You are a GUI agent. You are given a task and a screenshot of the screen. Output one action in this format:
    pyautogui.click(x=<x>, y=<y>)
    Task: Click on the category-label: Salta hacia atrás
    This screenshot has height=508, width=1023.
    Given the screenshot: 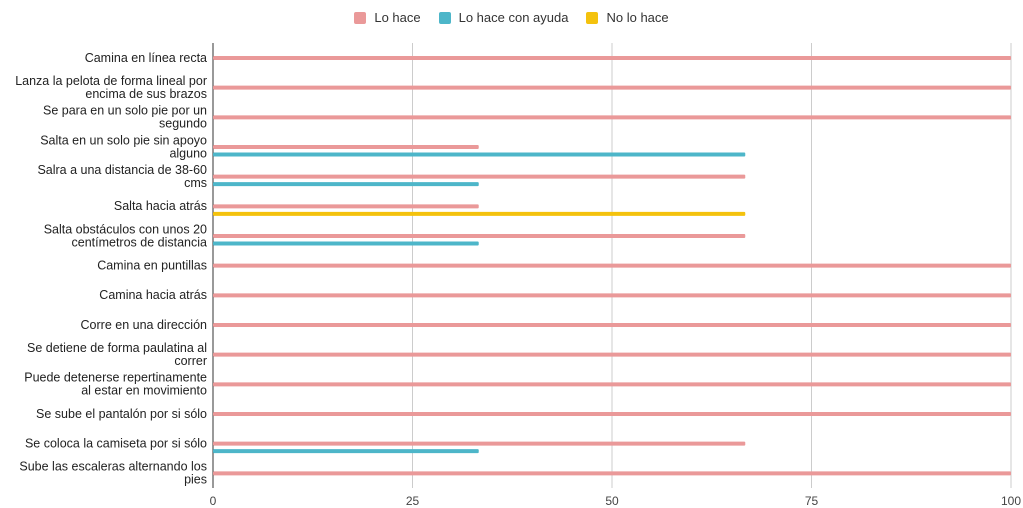 What is the action you would take?
    pyautogui.click(x=160, y=206)
    